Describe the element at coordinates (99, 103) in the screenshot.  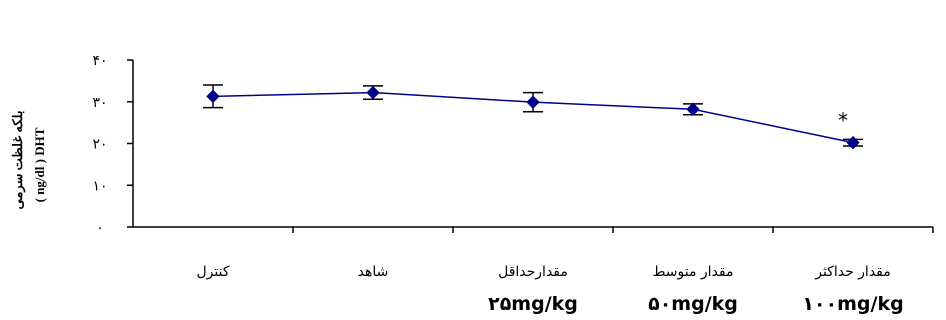
I see `y-tick-label: ۳۰` at that location.